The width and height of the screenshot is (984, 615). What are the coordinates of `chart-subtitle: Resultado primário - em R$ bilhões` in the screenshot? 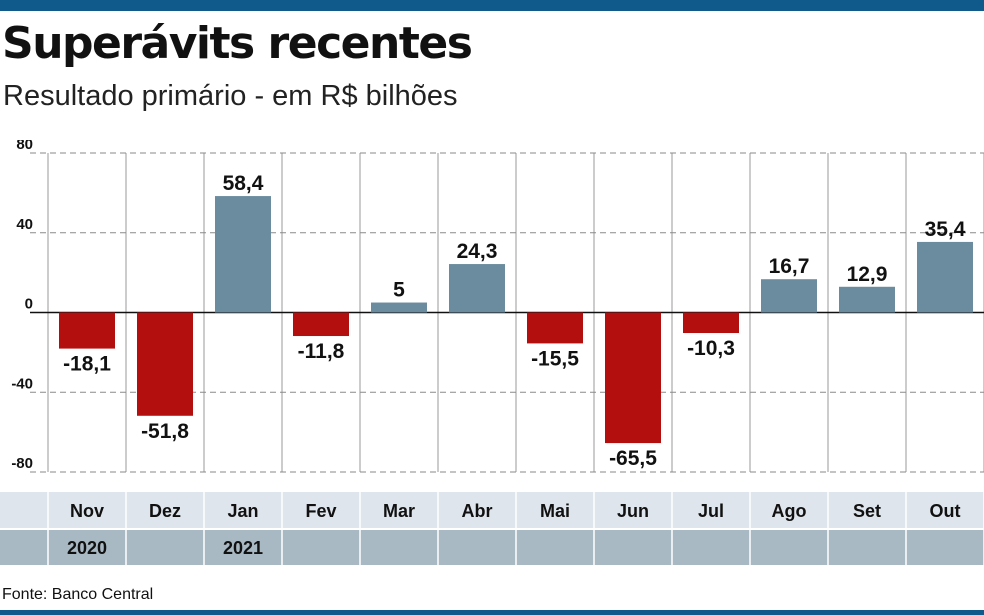 It's located at (230, 96).